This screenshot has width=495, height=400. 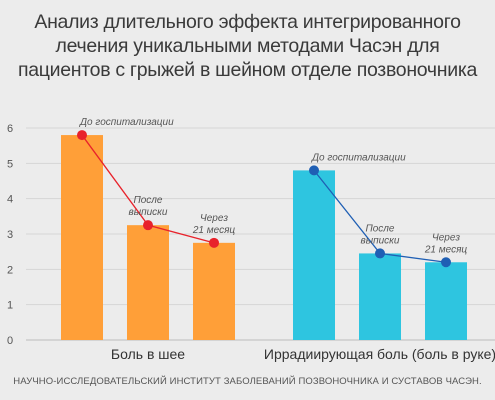 What do you see at coordinates (10, 341) in the screenshot?
I see `y-tick-label: 0` at bounding box center [10, 341].